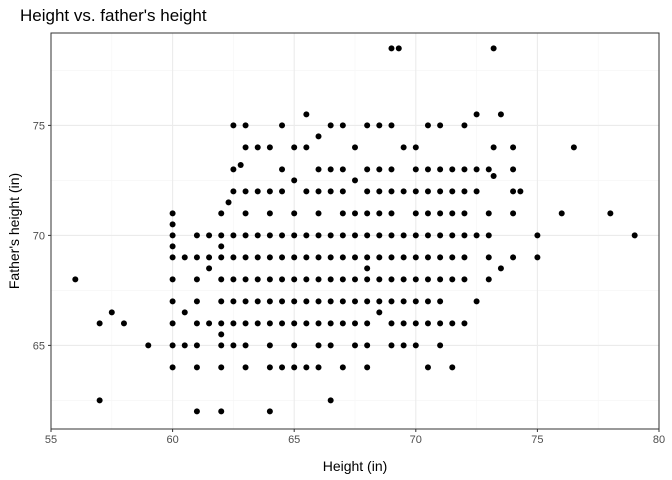 This screenshot has width=672, height=480. What do you see at coordinates (113, 15) in the screenshot?
I see `chart-title: Height vs. father's height` at bounding box center [113, 15].